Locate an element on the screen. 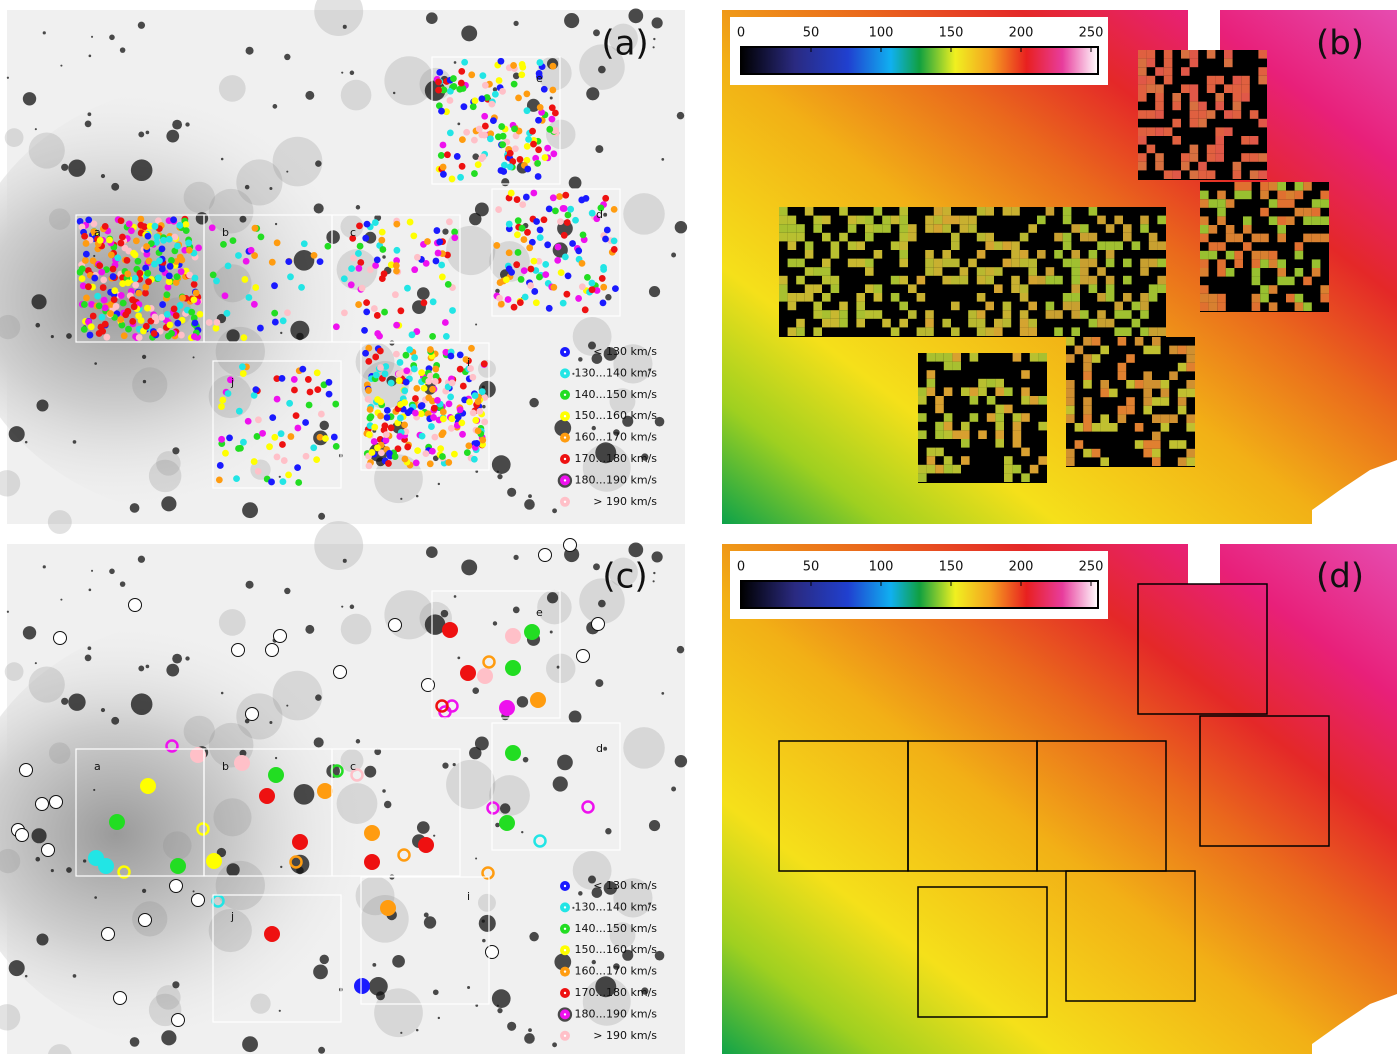 Image resolution: width=1400 pixels, height=1058 pixels. legend-marker-center is located at coordinates (565, 907).